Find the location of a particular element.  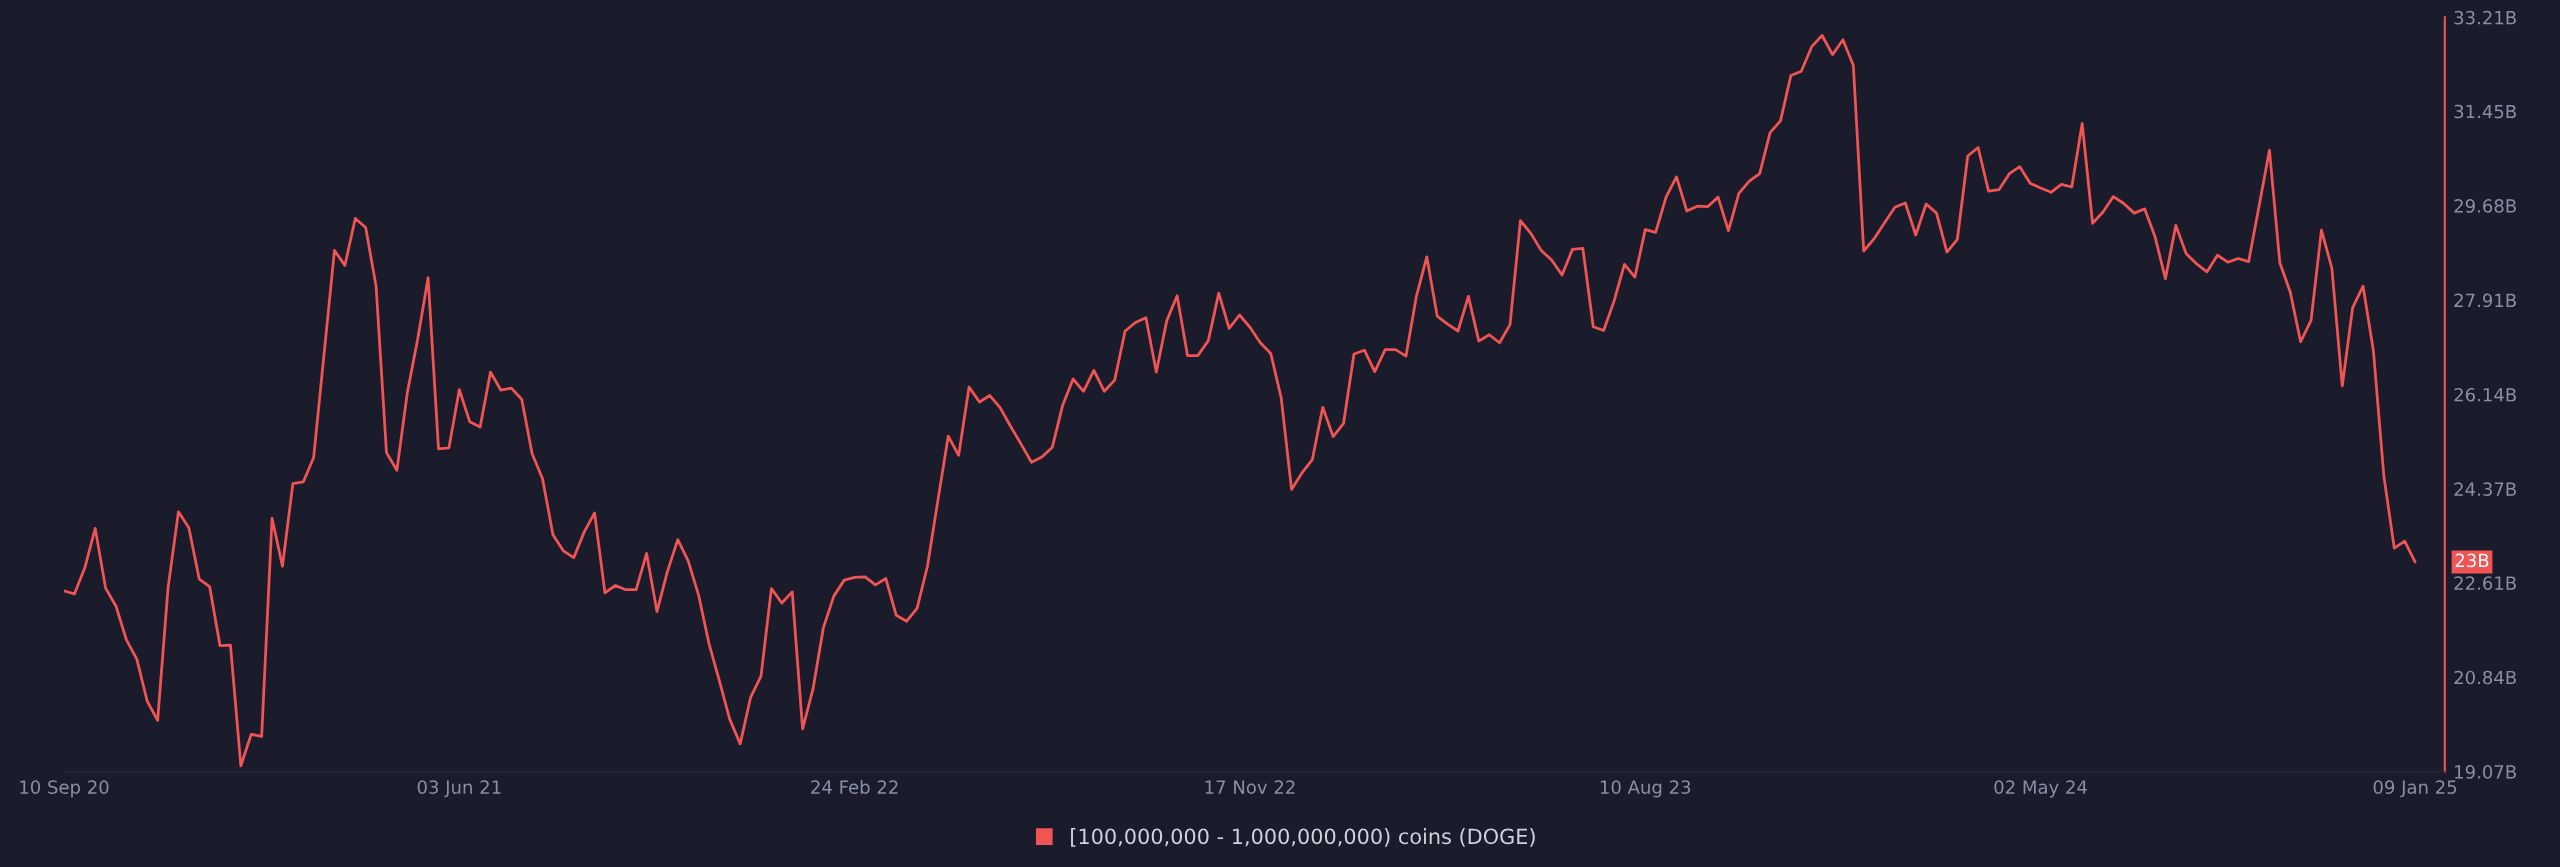

y-tick-label: 24.37B is located at coordinates (2485, 489).